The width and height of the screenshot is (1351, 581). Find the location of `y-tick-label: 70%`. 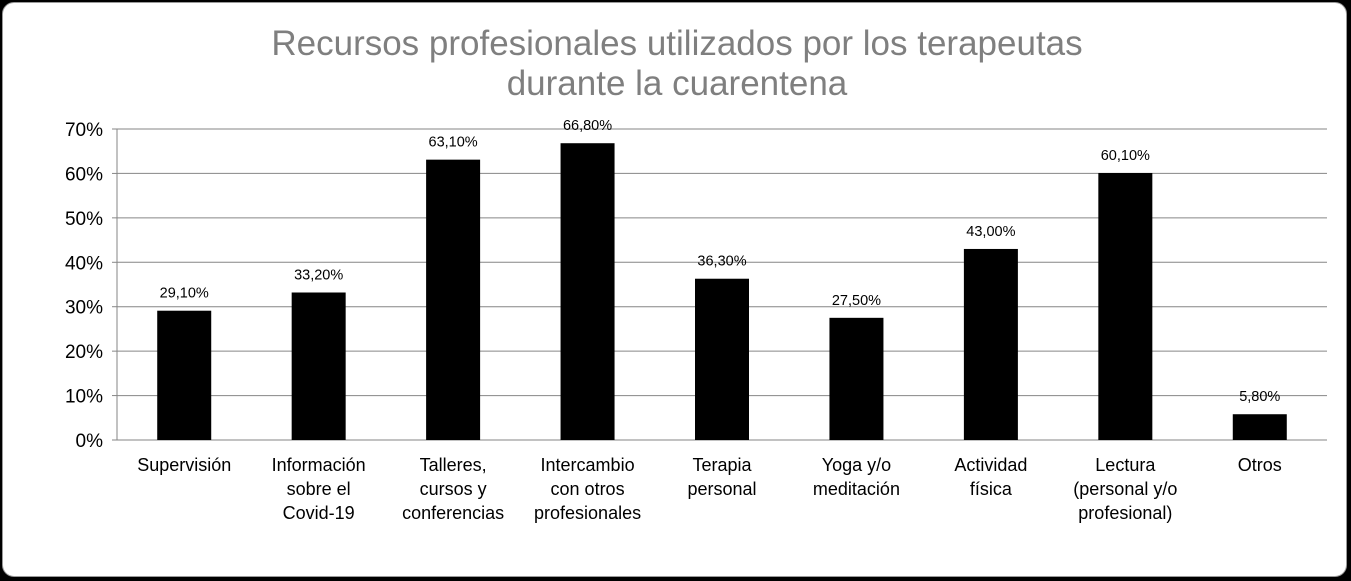

y-tick-label: 70% is located at coordinates (84, 130).